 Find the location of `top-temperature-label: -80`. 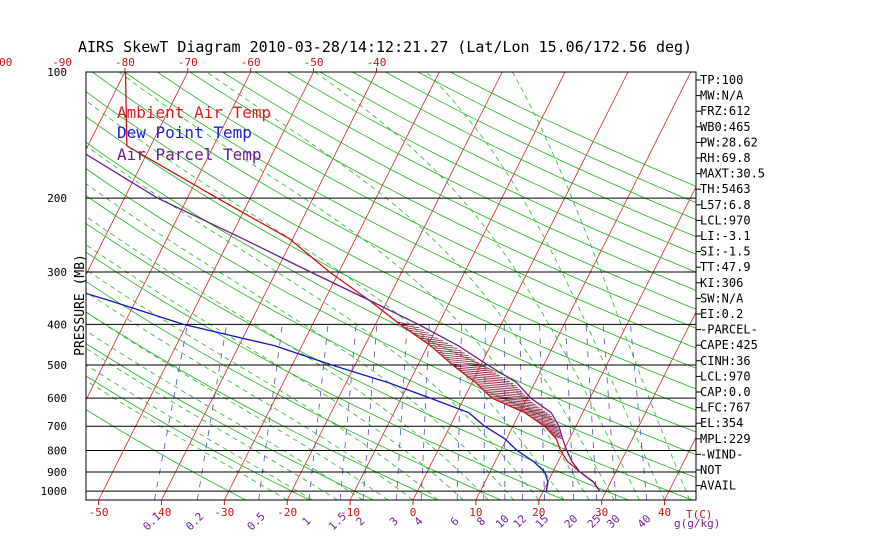

top-temperature-label: -80 is located at coordinates (125, 62).